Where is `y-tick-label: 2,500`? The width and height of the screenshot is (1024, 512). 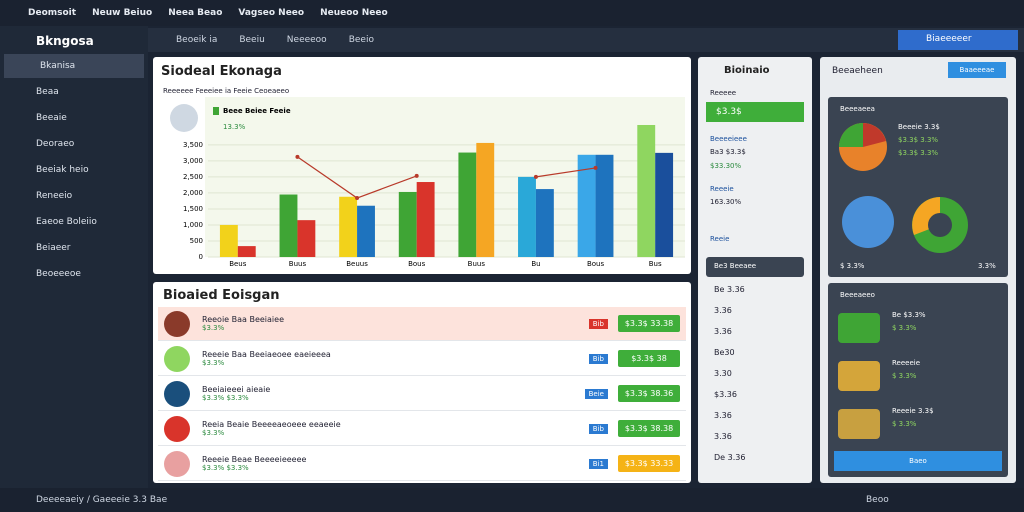 y-tick-label: 2,500 is located at coordinates (193, 177).